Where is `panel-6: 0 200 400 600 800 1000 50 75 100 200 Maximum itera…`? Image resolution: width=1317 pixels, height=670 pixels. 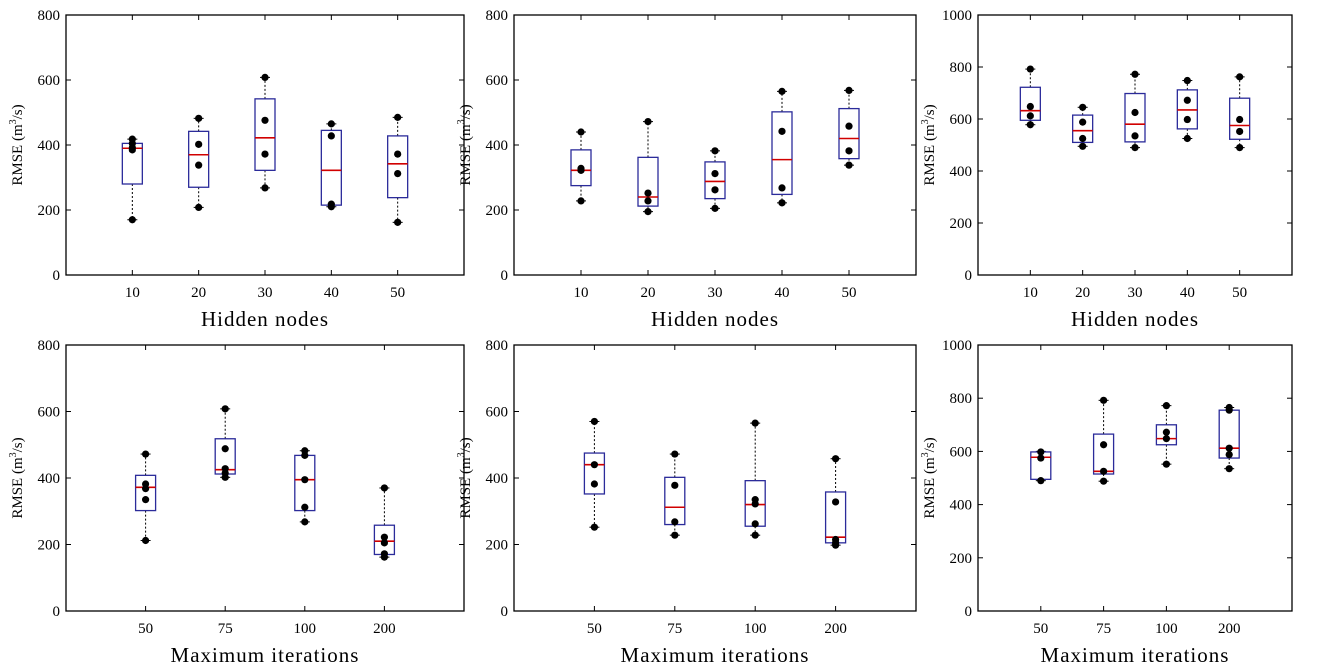 panel-6: 0 200 400 600 800 1000 50 75 100 200 Maximum itera… is located at coordinates (1106, 502).